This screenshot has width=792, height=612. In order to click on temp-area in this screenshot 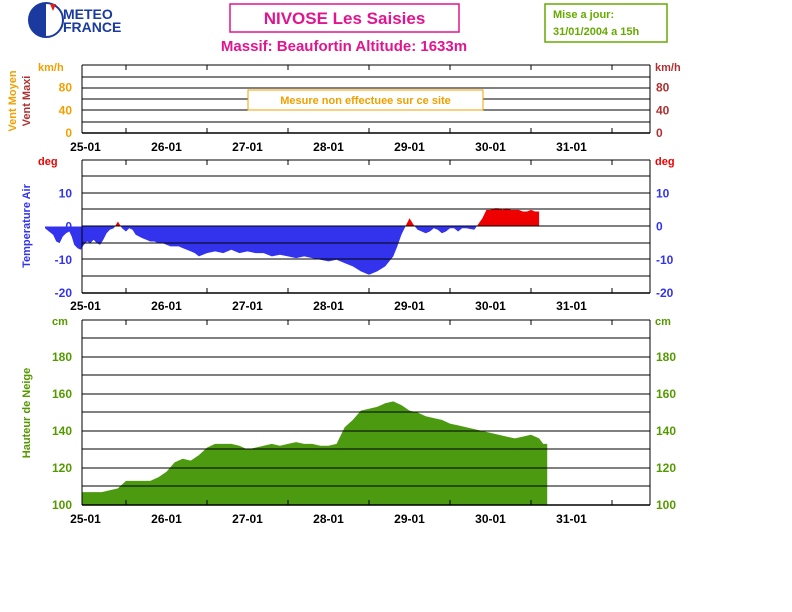, I will do `click(292, 241)`.